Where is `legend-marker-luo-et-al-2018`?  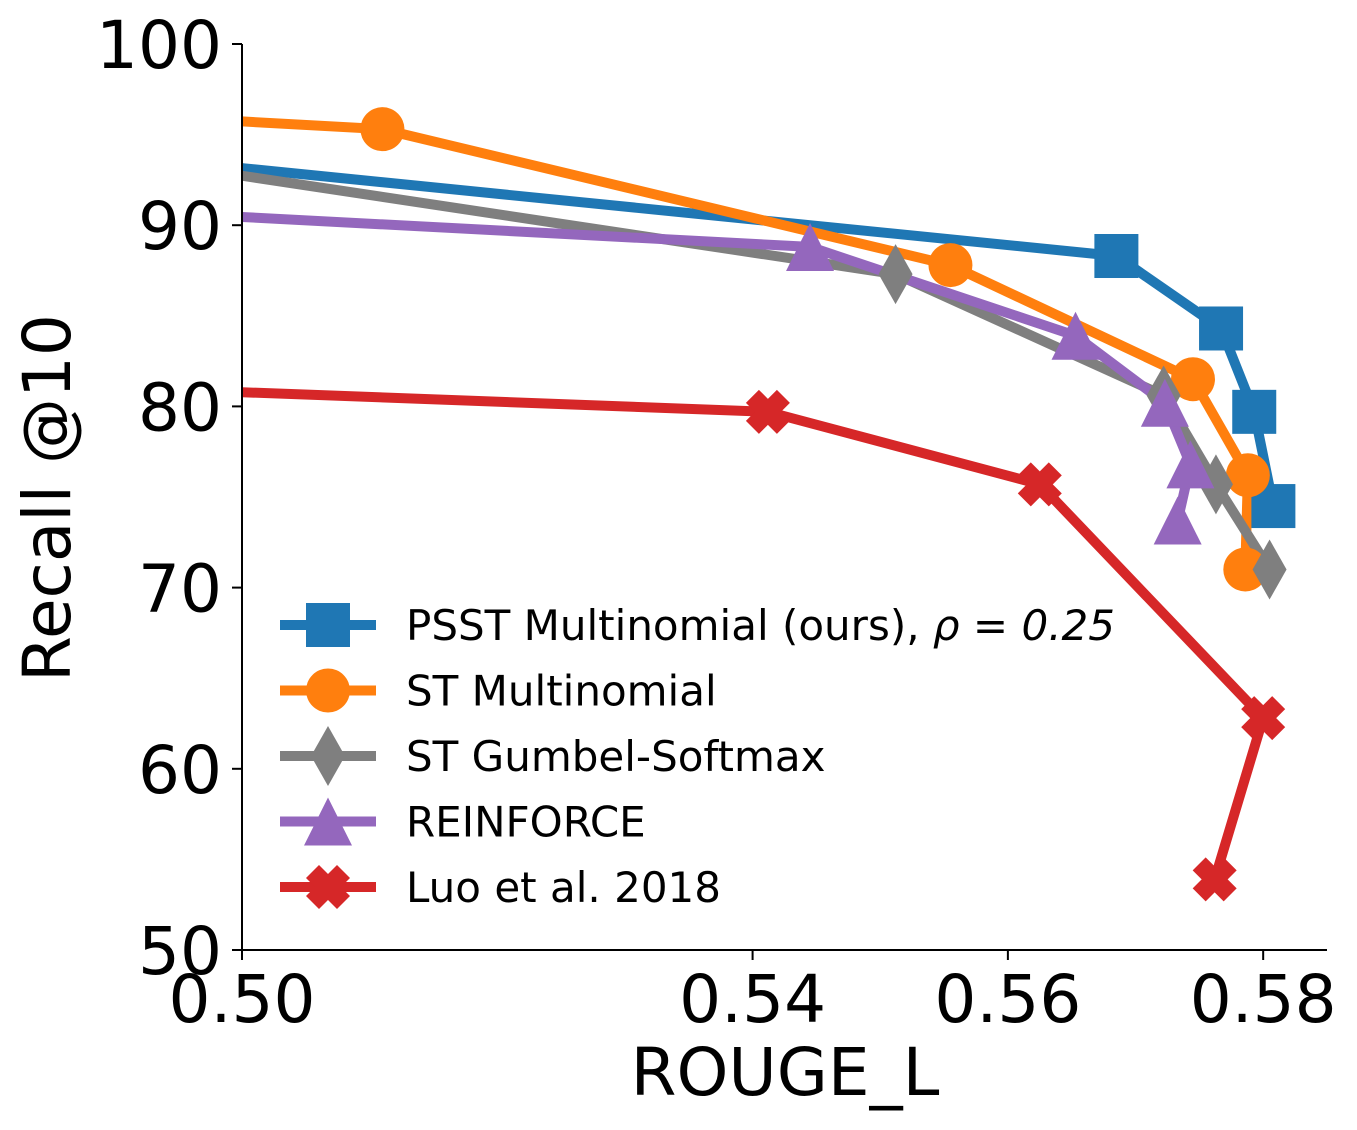 legend-marker-luo-et-al-2018 is located at coordinates (328, 887).